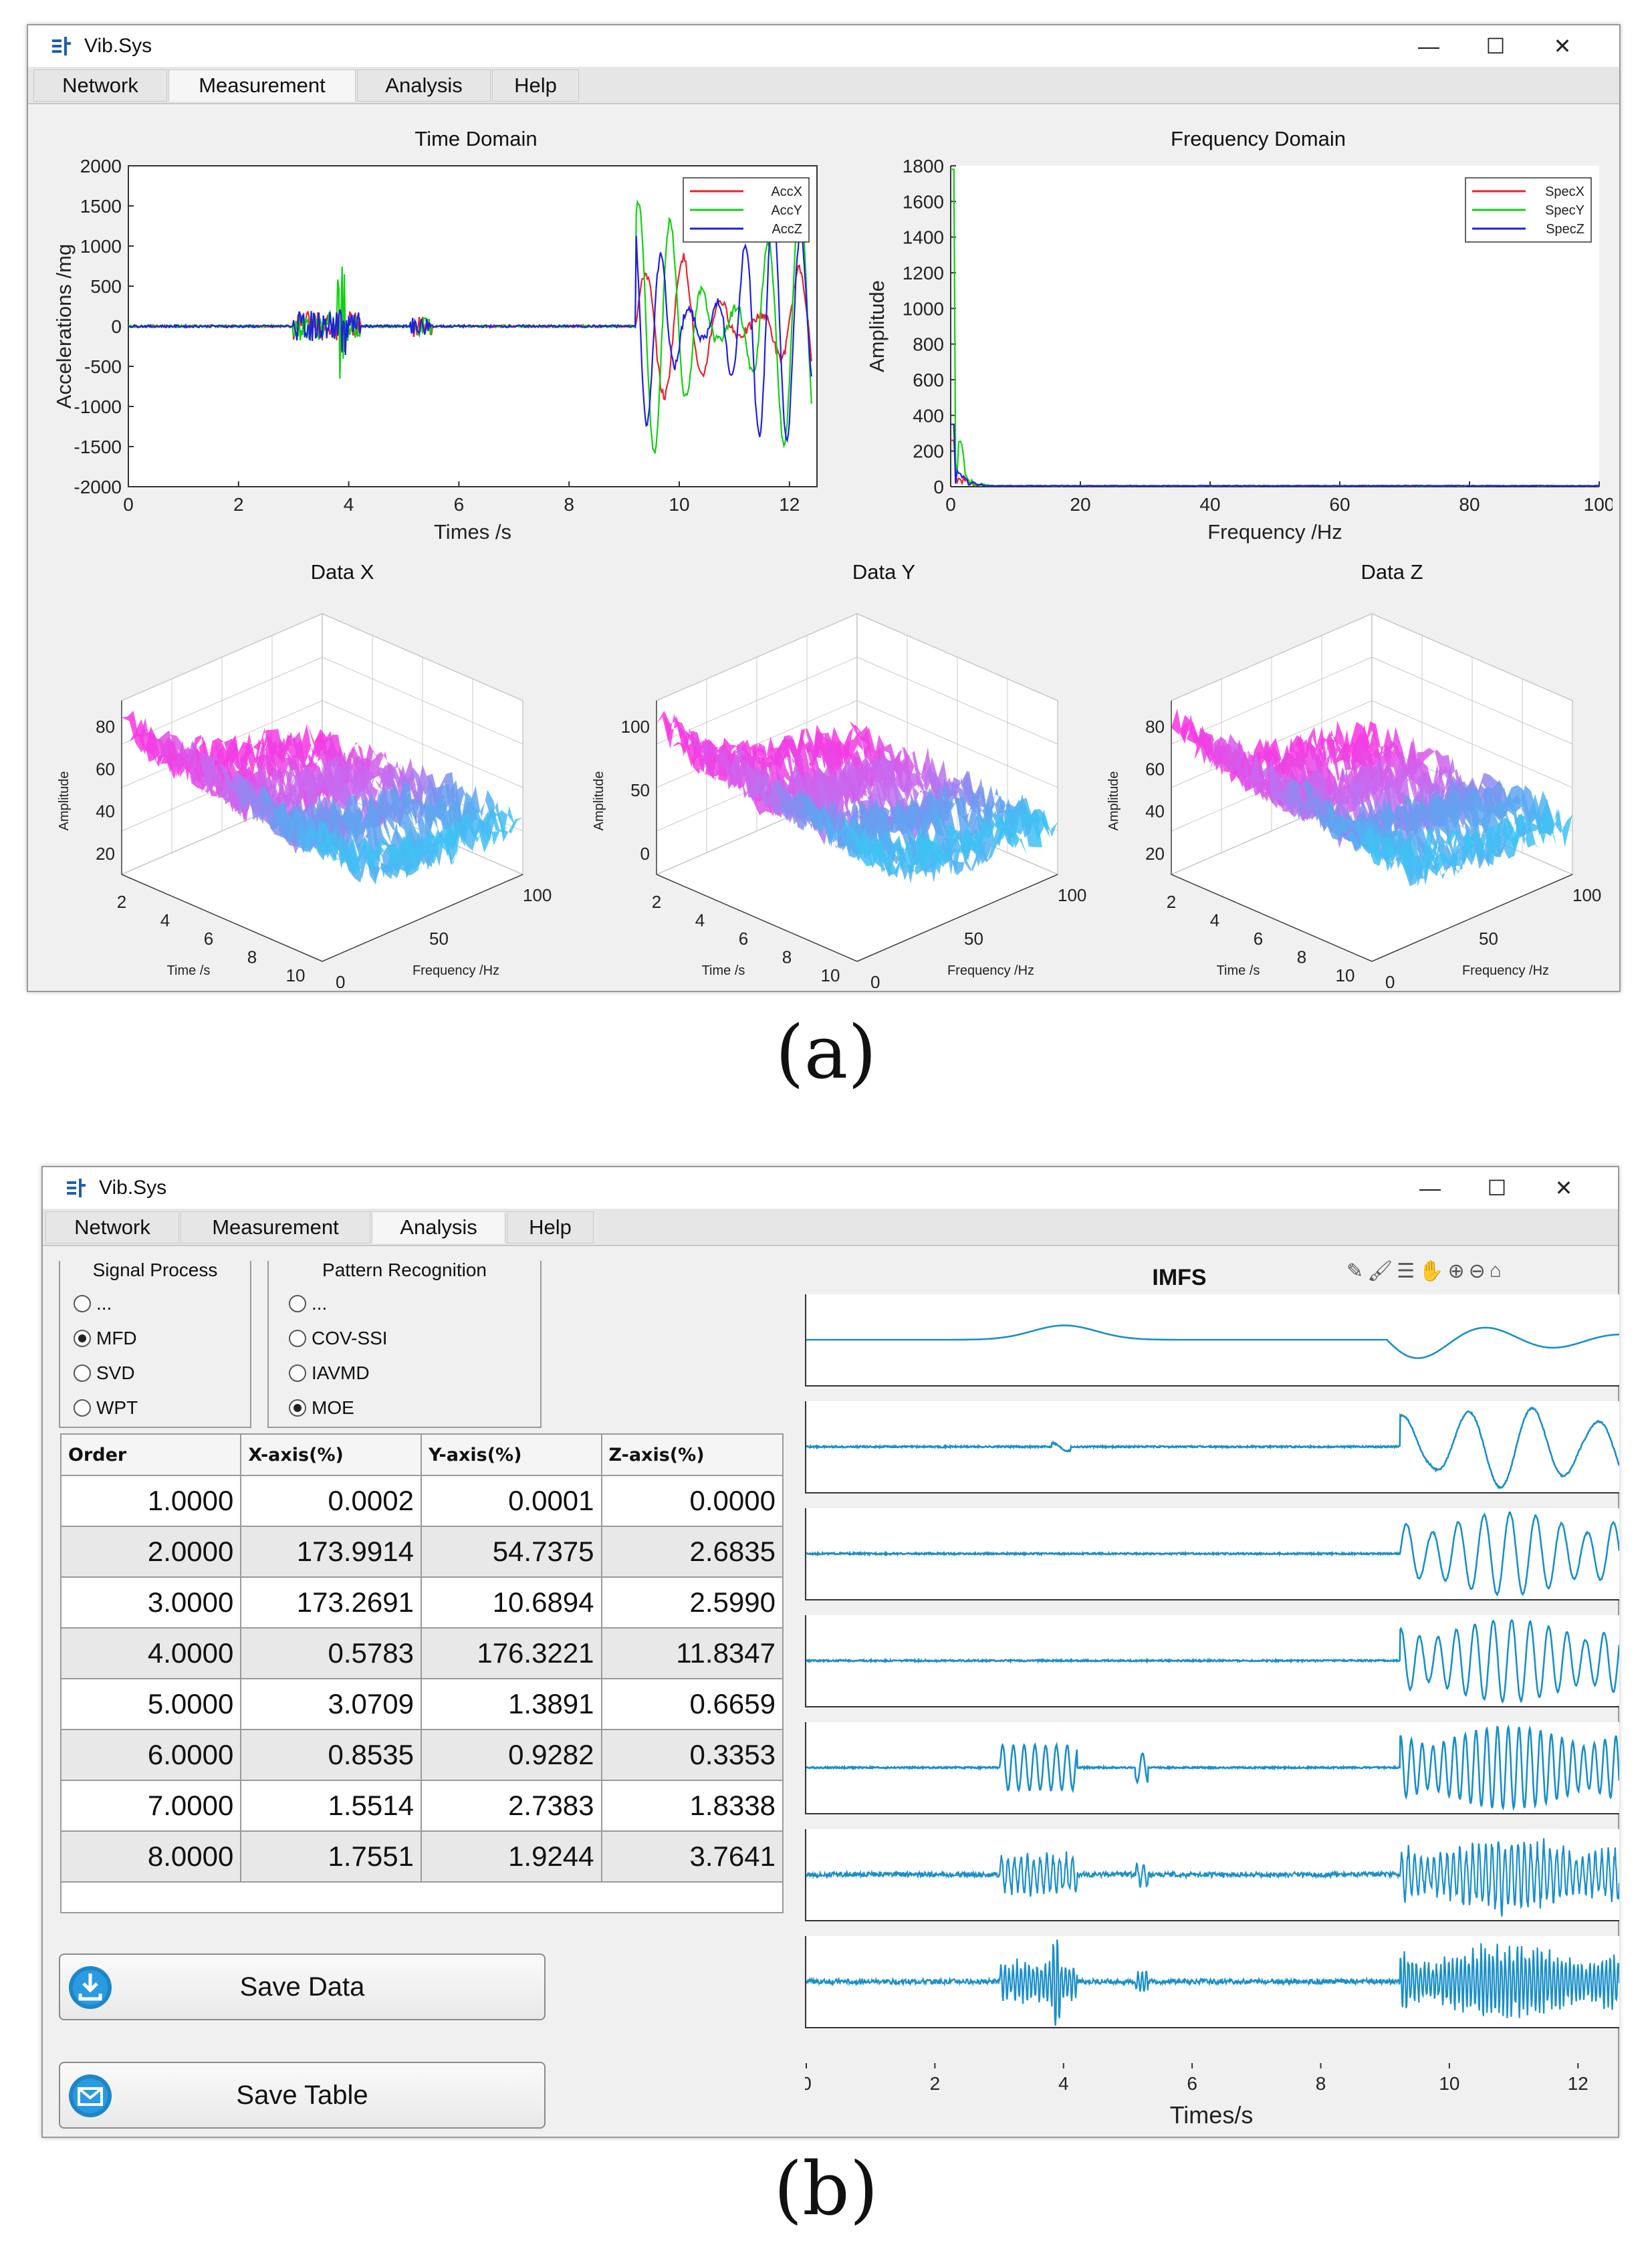 The width and height of the screenshot is (1652, 2265). Describe the element at coordinates (692, 1454) in the screenshot. I see `header-z-axis: Z-axis(%)` at that location.